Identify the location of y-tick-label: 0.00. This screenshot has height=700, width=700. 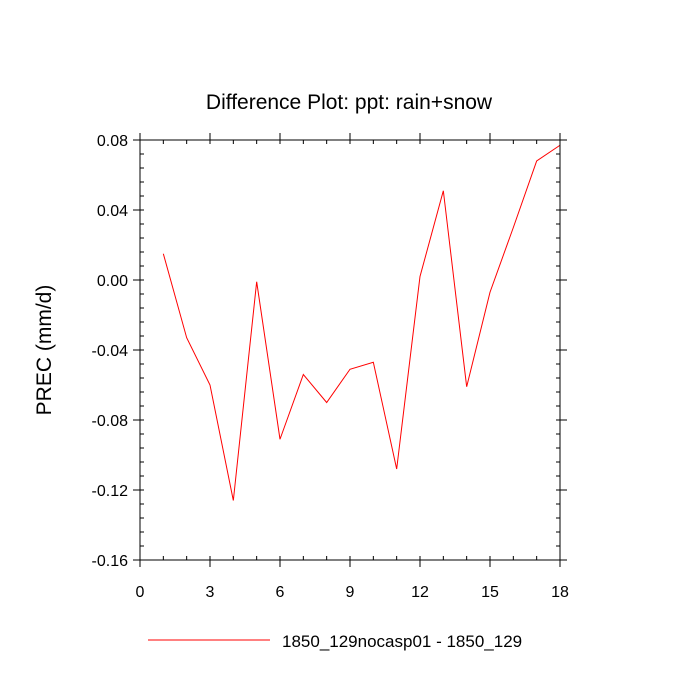
(112, 281).